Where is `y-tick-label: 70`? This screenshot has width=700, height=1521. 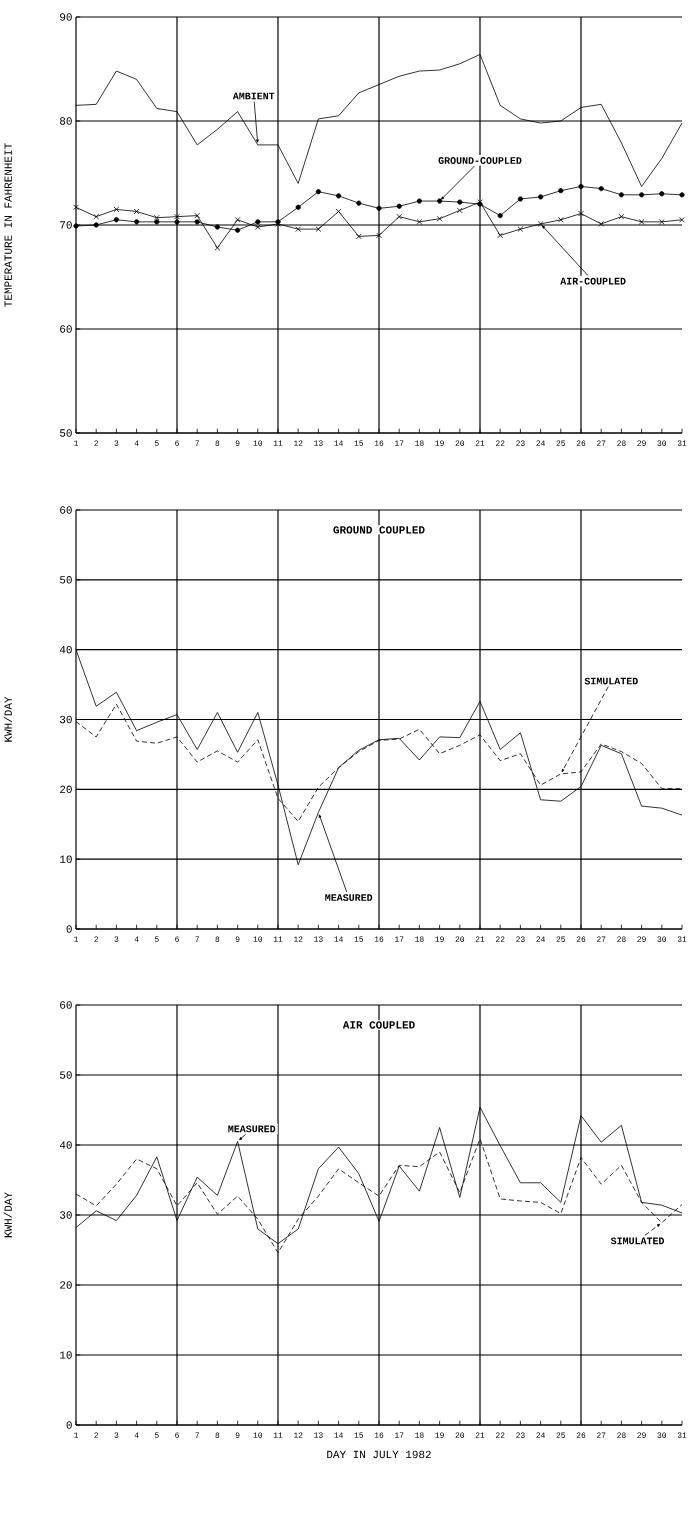 y-tick-label: 70 is located at coordinates (66, 225).